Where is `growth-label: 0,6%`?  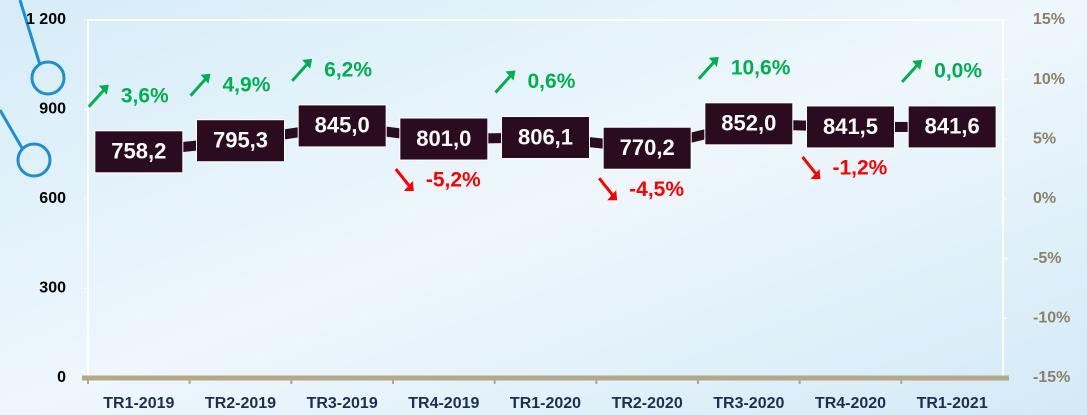 growth-label: 0,6% is located at coordinates (552, 81).